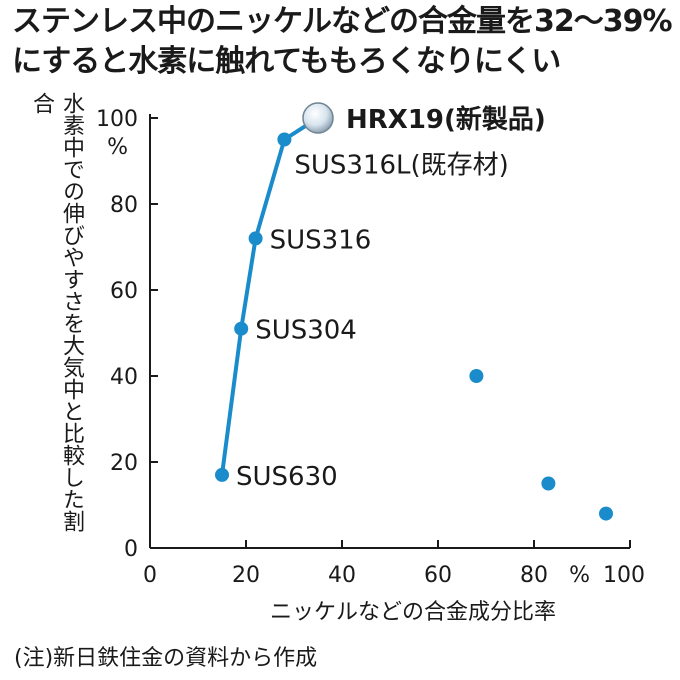 Image resolution: width=680 pixels, height=680 pixels. I want to click on x-tick-label: 80, so click(534, 575).